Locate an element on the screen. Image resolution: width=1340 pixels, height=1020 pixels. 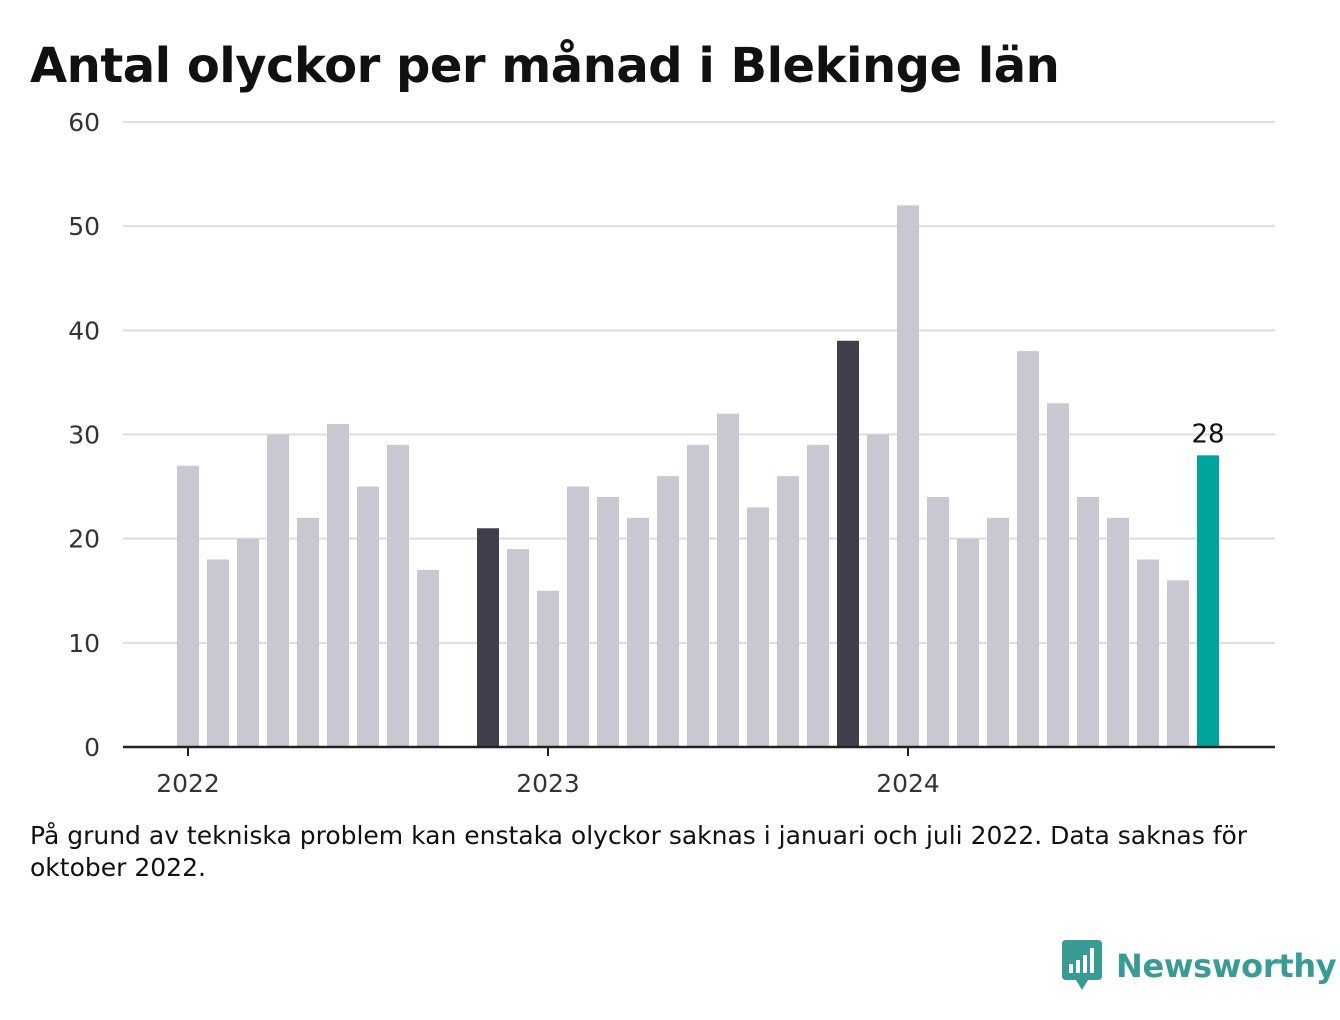
y-tick-label: 10 is located at coordinates (84, 643).